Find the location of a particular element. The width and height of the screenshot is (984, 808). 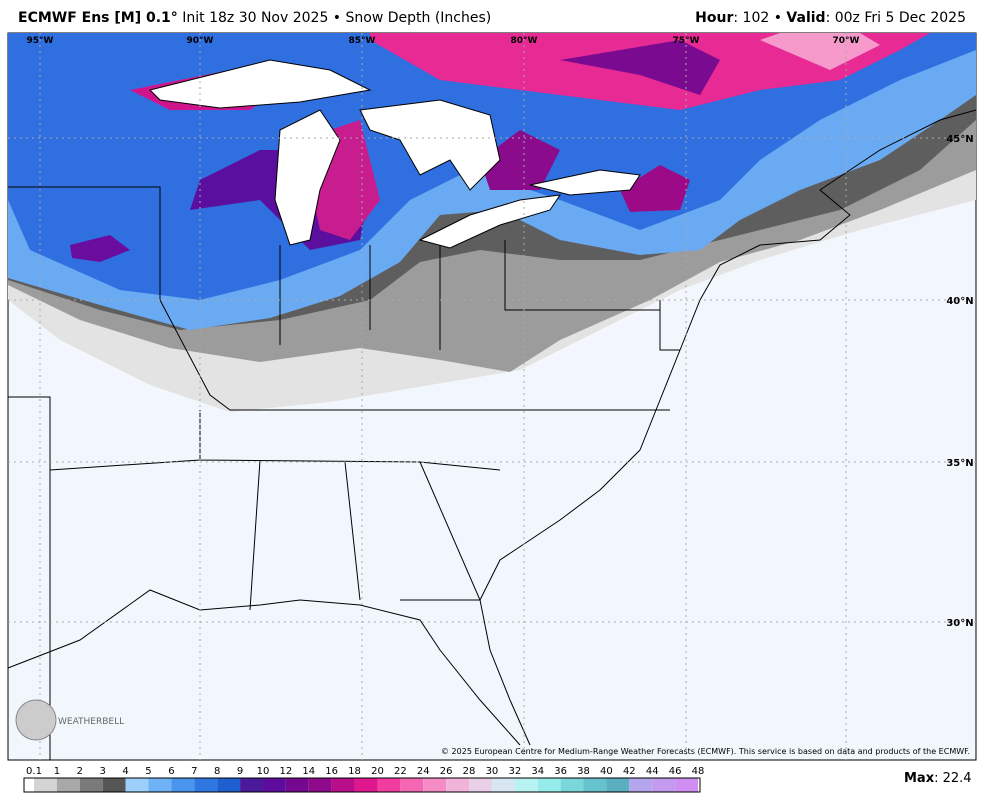

max-label: Max is located at coordinates (919, 778).